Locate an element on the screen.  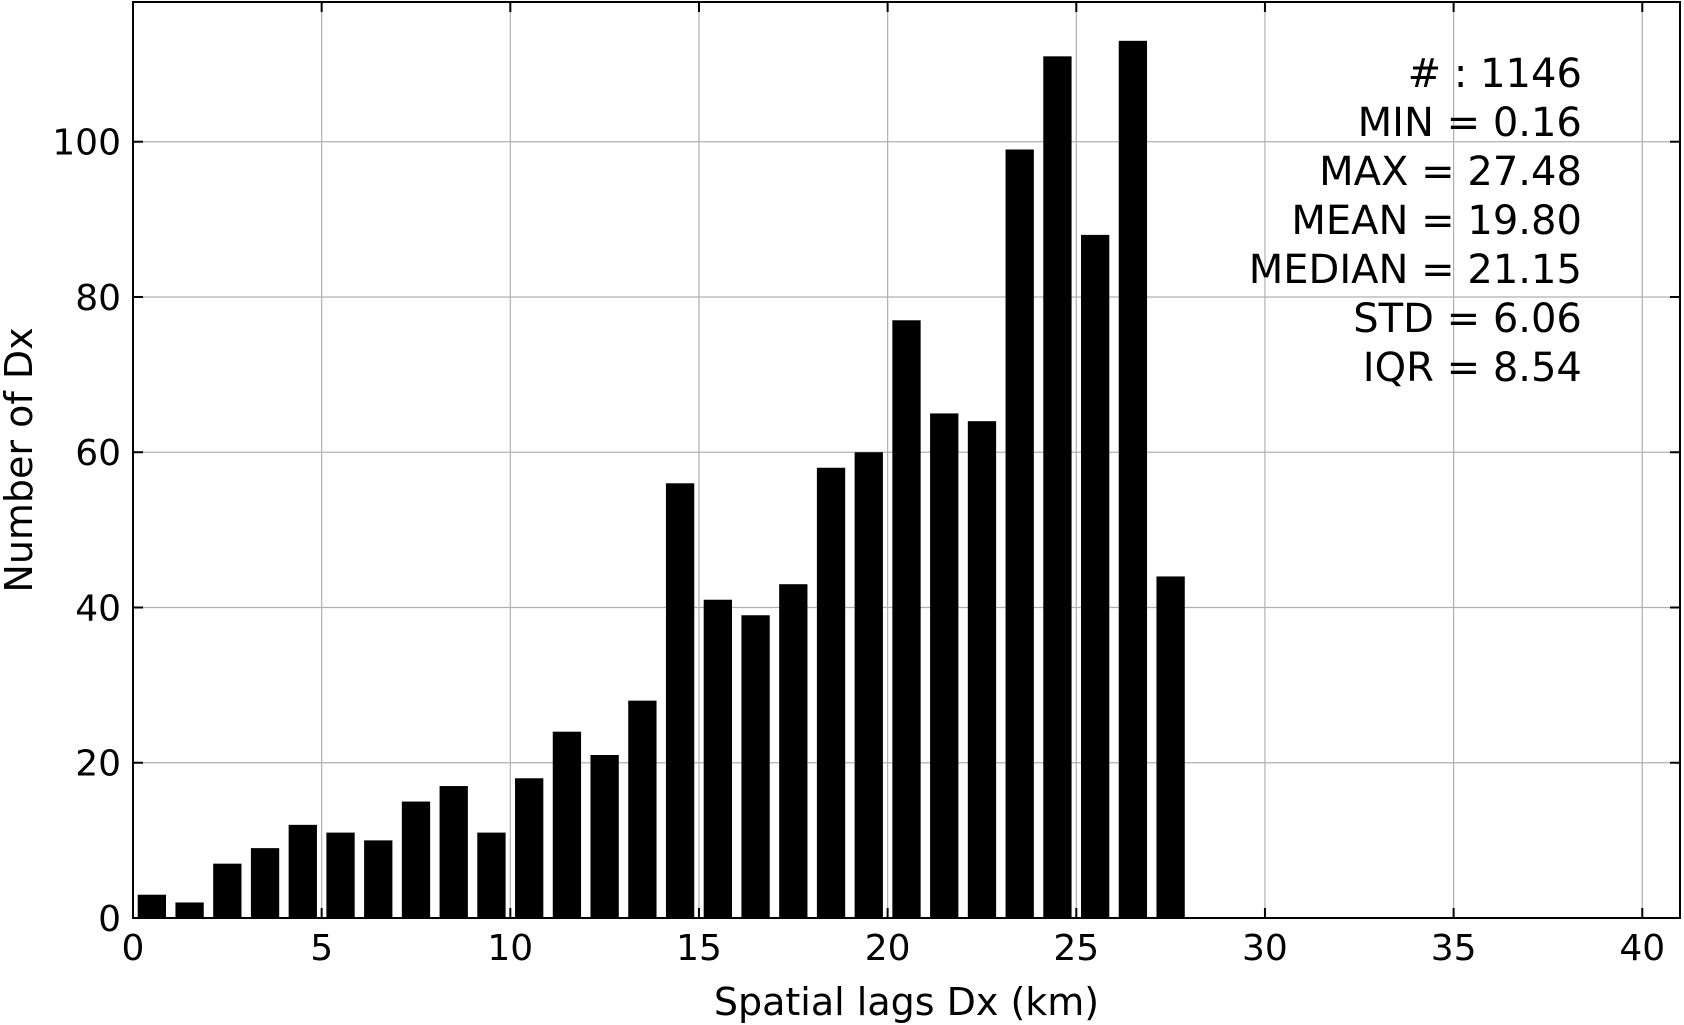
x-axis-label: Spatial lags Dx (km) is located at coordinates (906, 1002).